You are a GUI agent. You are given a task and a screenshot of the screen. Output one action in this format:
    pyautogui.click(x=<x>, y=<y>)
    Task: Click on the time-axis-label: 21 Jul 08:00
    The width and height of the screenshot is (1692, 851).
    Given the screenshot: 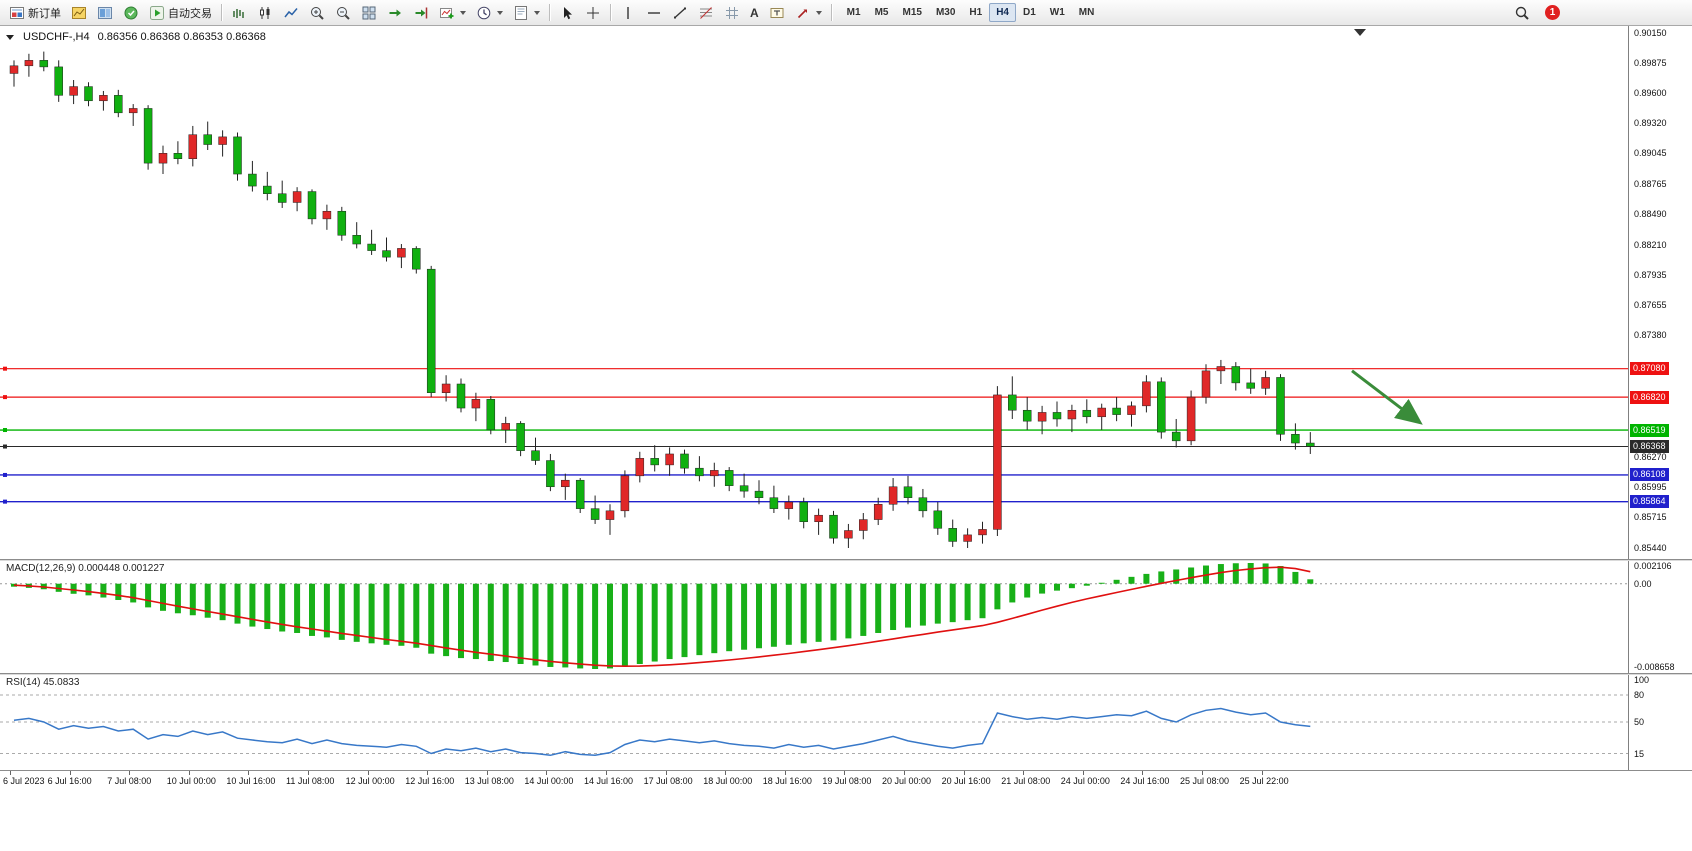 What is the action you would take?
    pyautogui.click(x=1026, y=781)
    